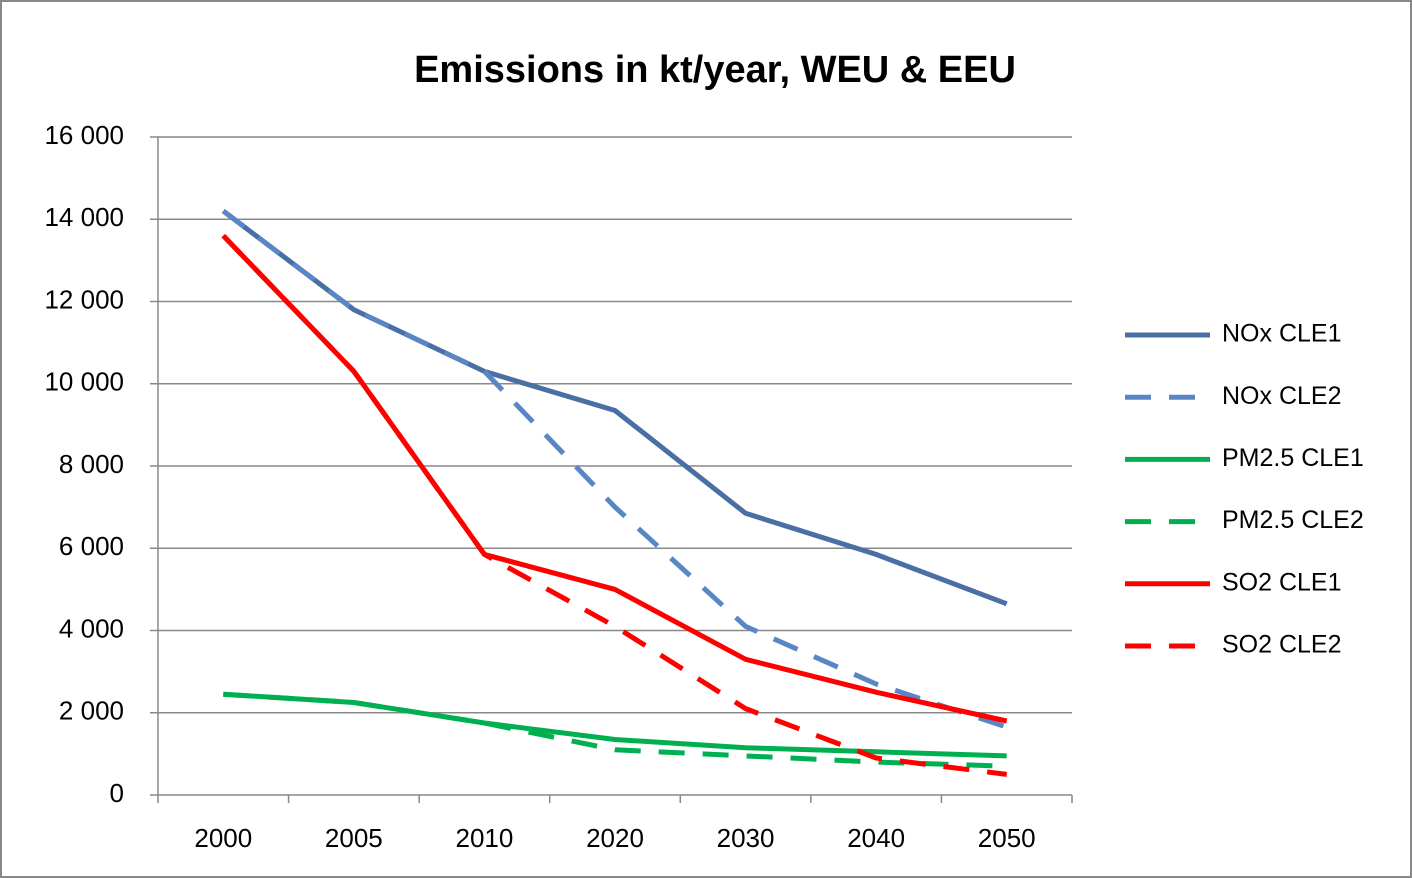 This screenshot has width=1412, height=878. I want to click on y-tick-label: 6 000, so click(91, 546).